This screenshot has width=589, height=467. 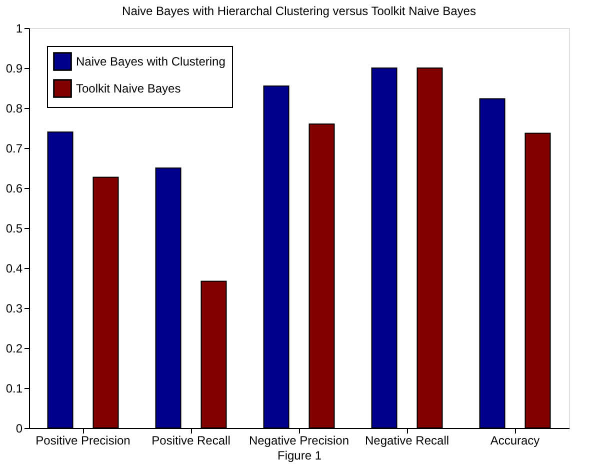 I want to click on y-tick-label: 0.5, so click(x=14, y=229).